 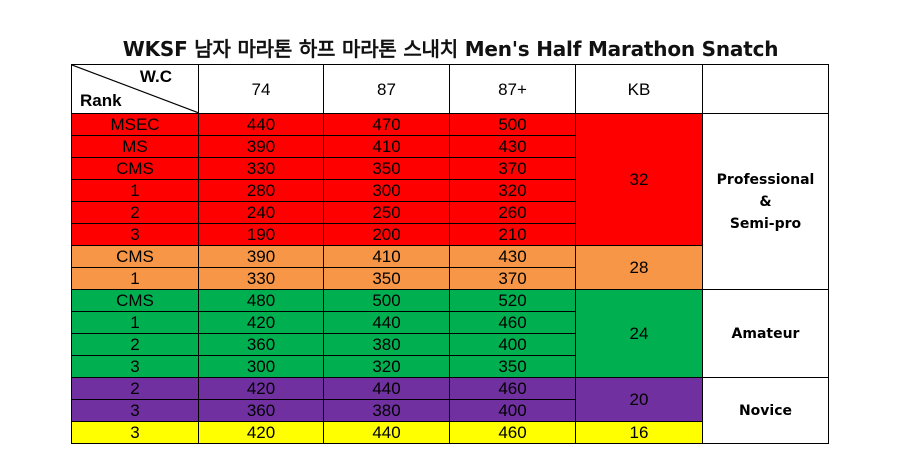 What do you see at coordinates (135, 124) in the screenshot?
I see `rank-cell: MSEC` at bounding box center [135, 124].